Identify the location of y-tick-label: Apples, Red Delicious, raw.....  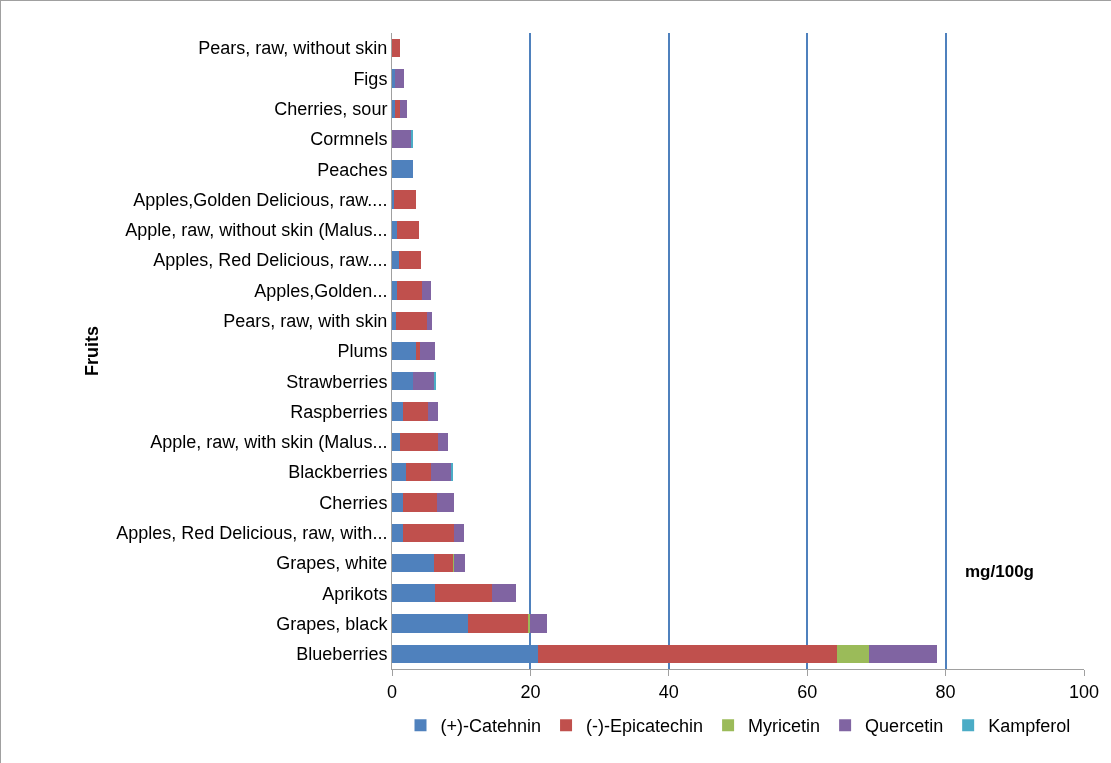
(270, 260).